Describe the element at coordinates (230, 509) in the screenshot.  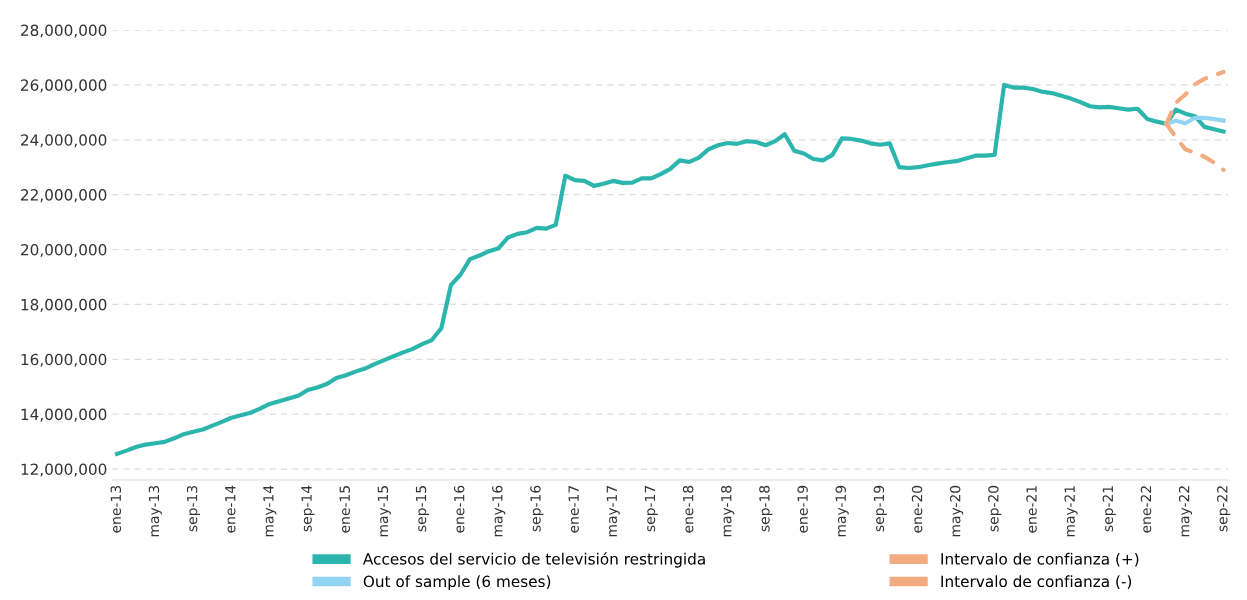
I see `x-tick-label: ene-14` at that location.